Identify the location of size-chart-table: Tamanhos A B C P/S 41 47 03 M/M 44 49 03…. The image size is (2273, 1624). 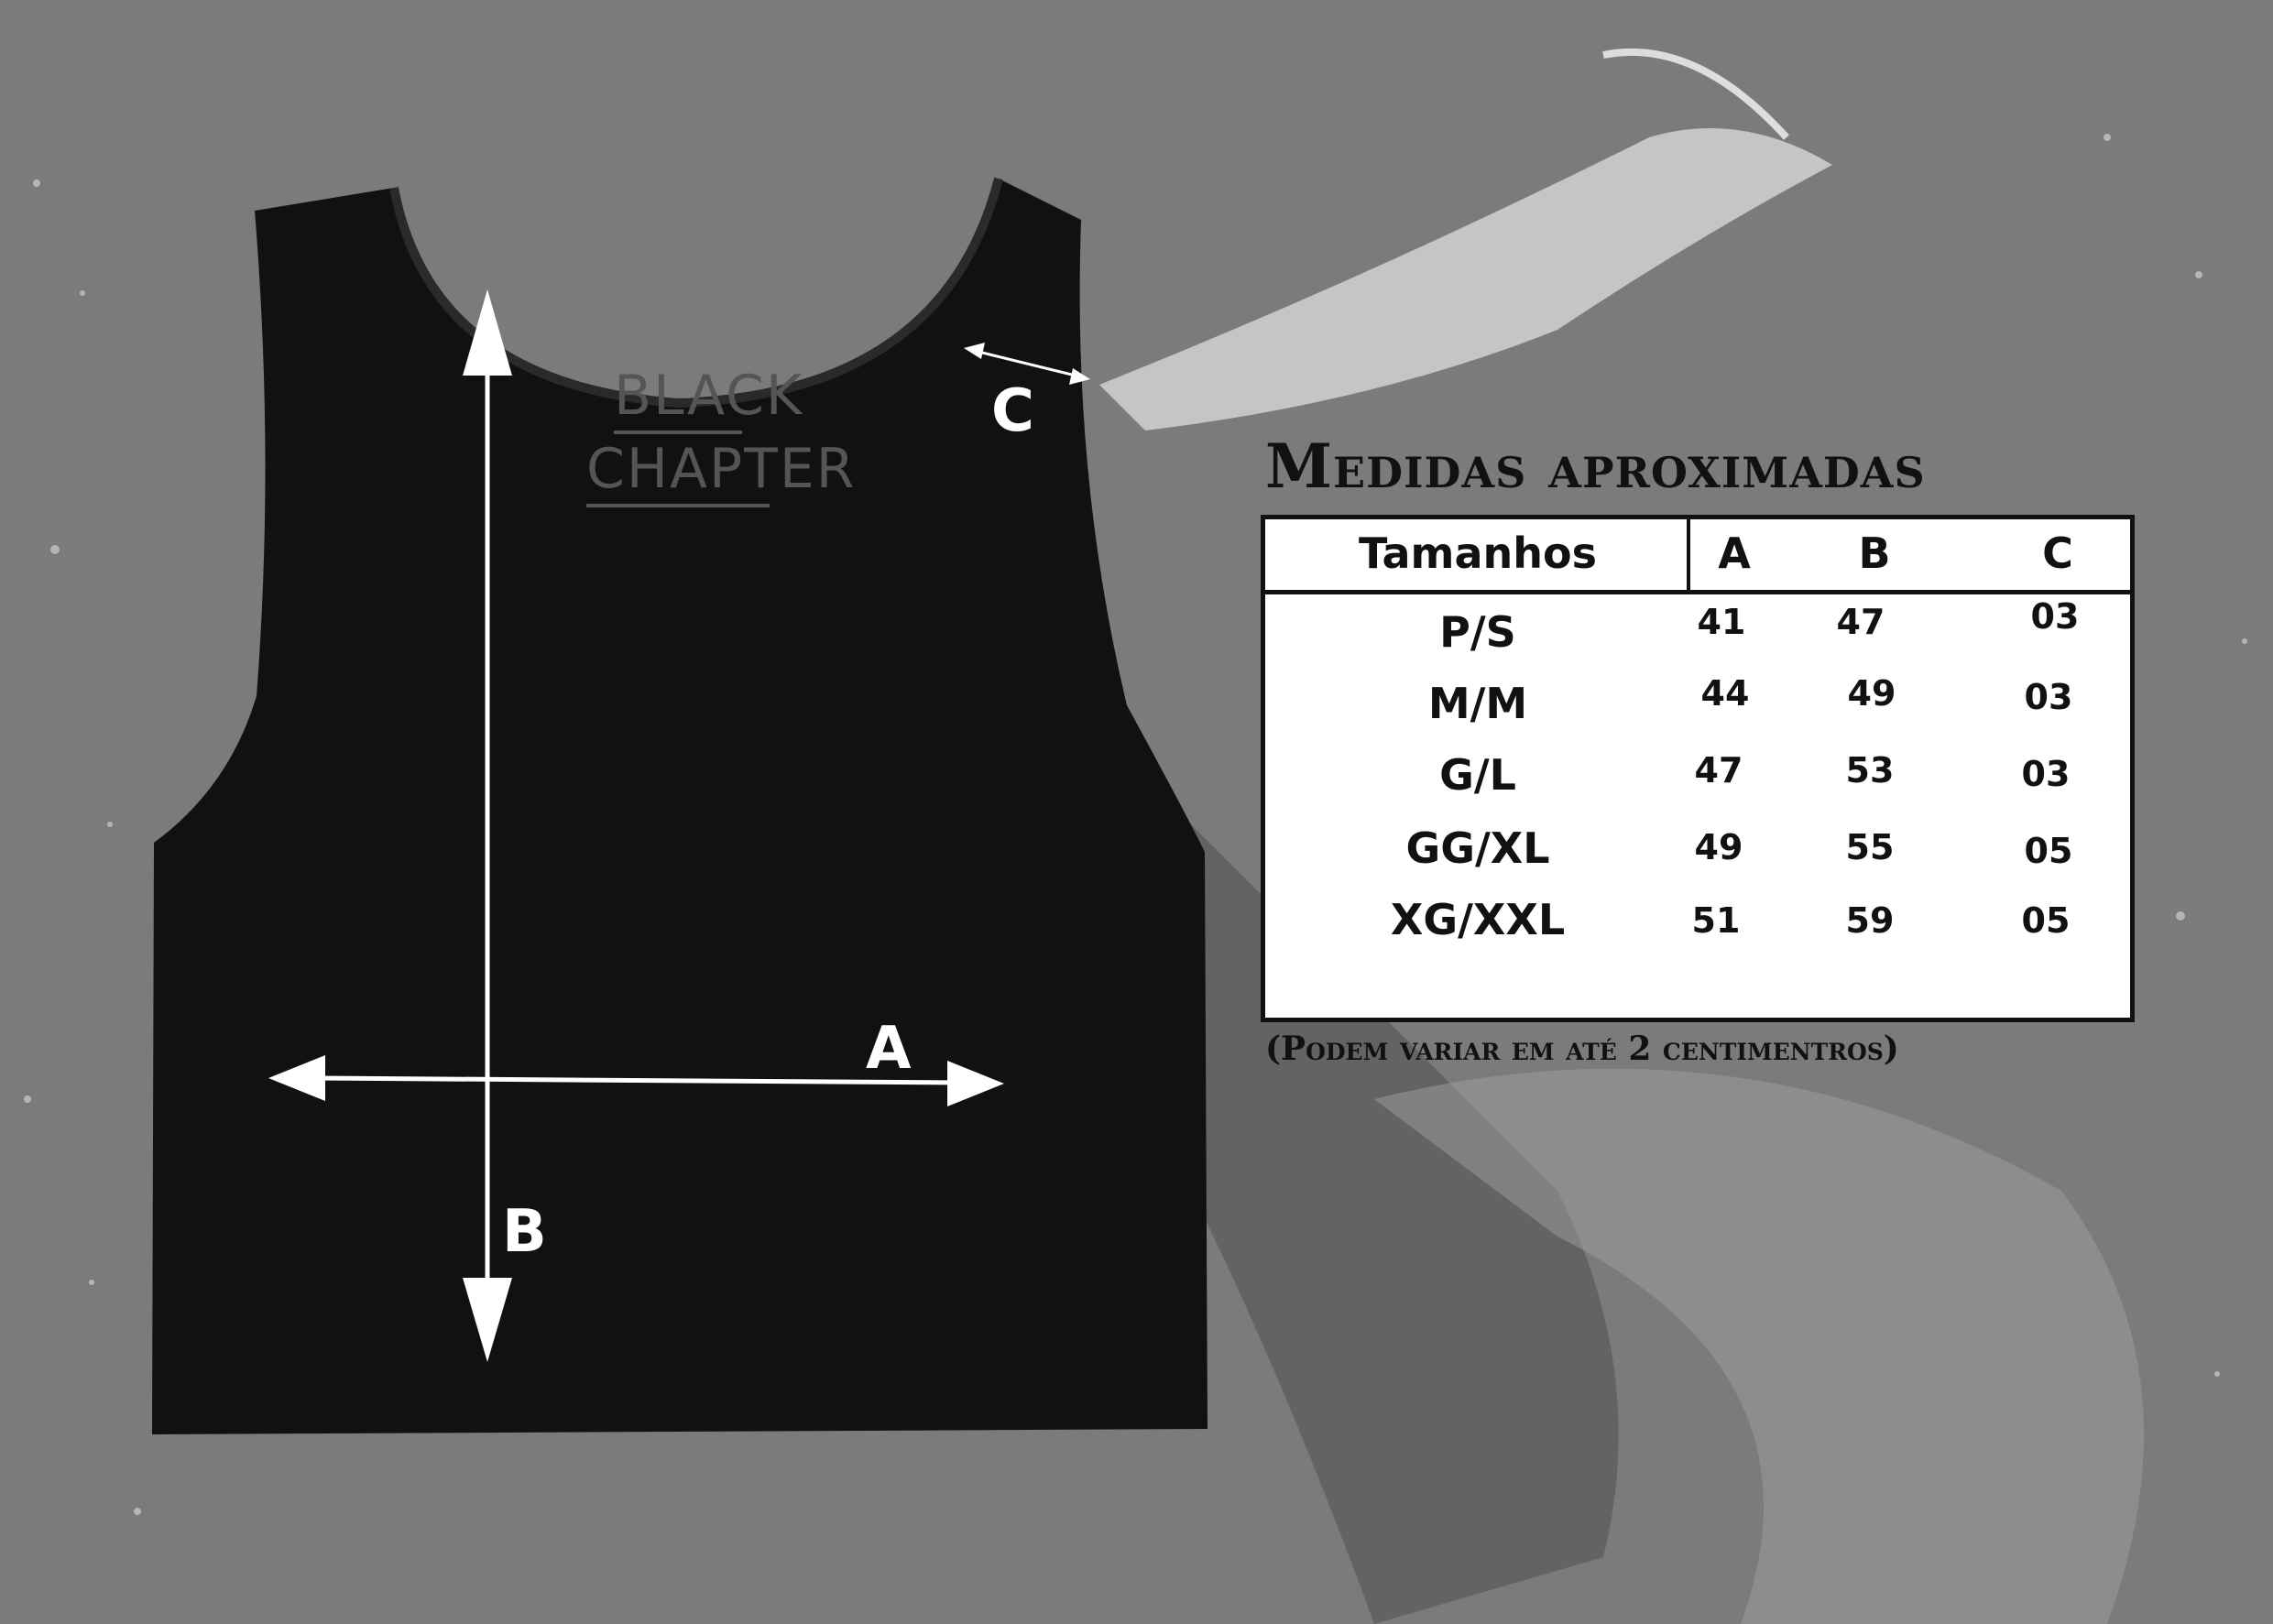
(1698, 768).